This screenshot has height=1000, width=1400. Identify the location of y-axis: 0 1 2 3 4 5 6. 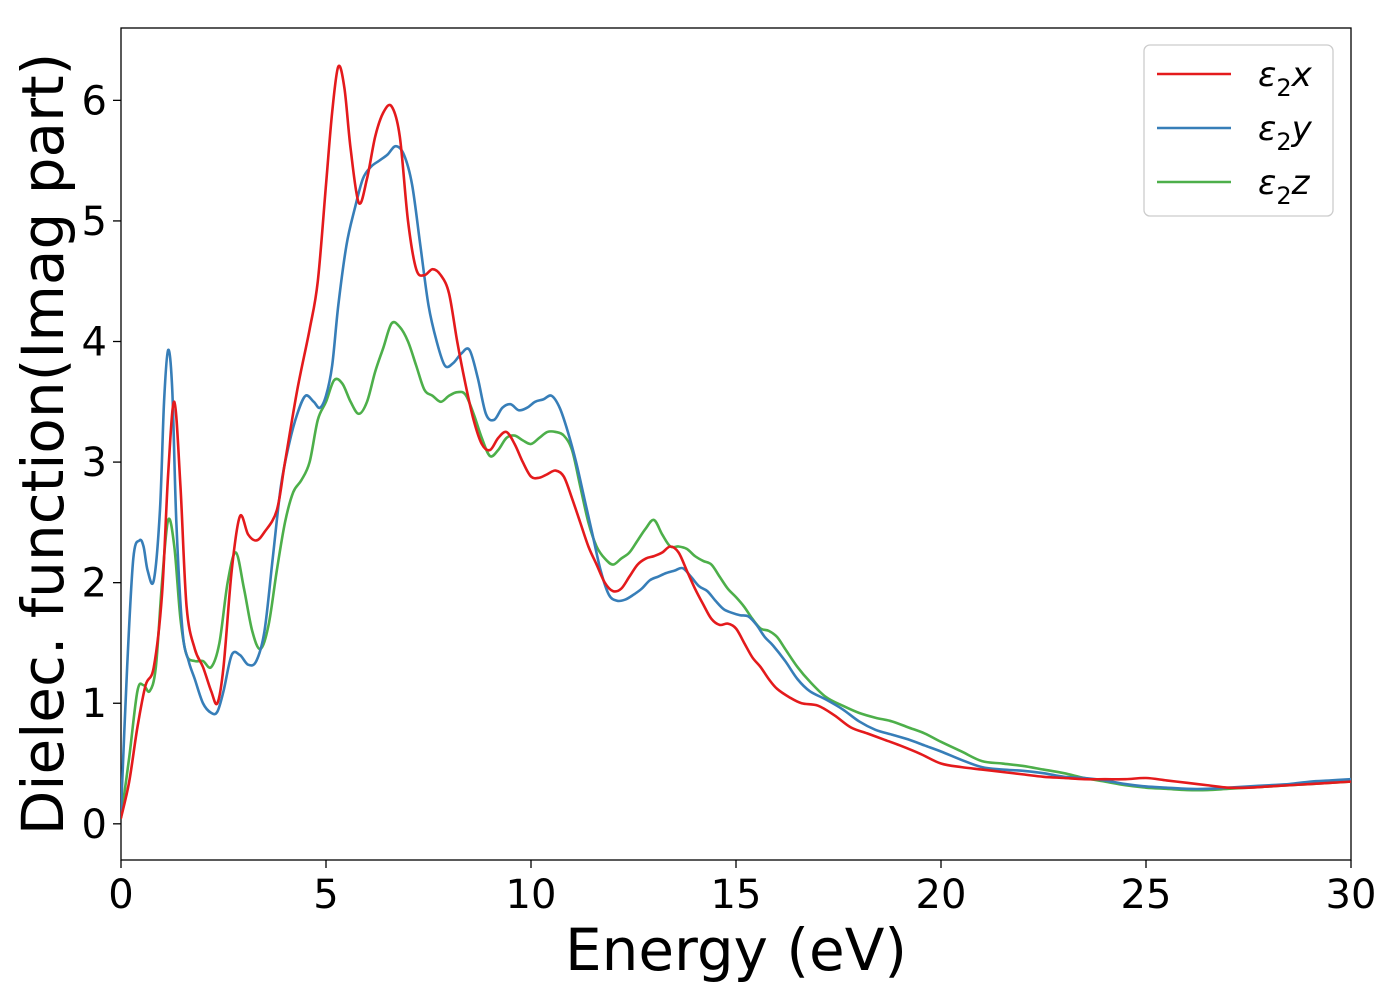
(101, 463).